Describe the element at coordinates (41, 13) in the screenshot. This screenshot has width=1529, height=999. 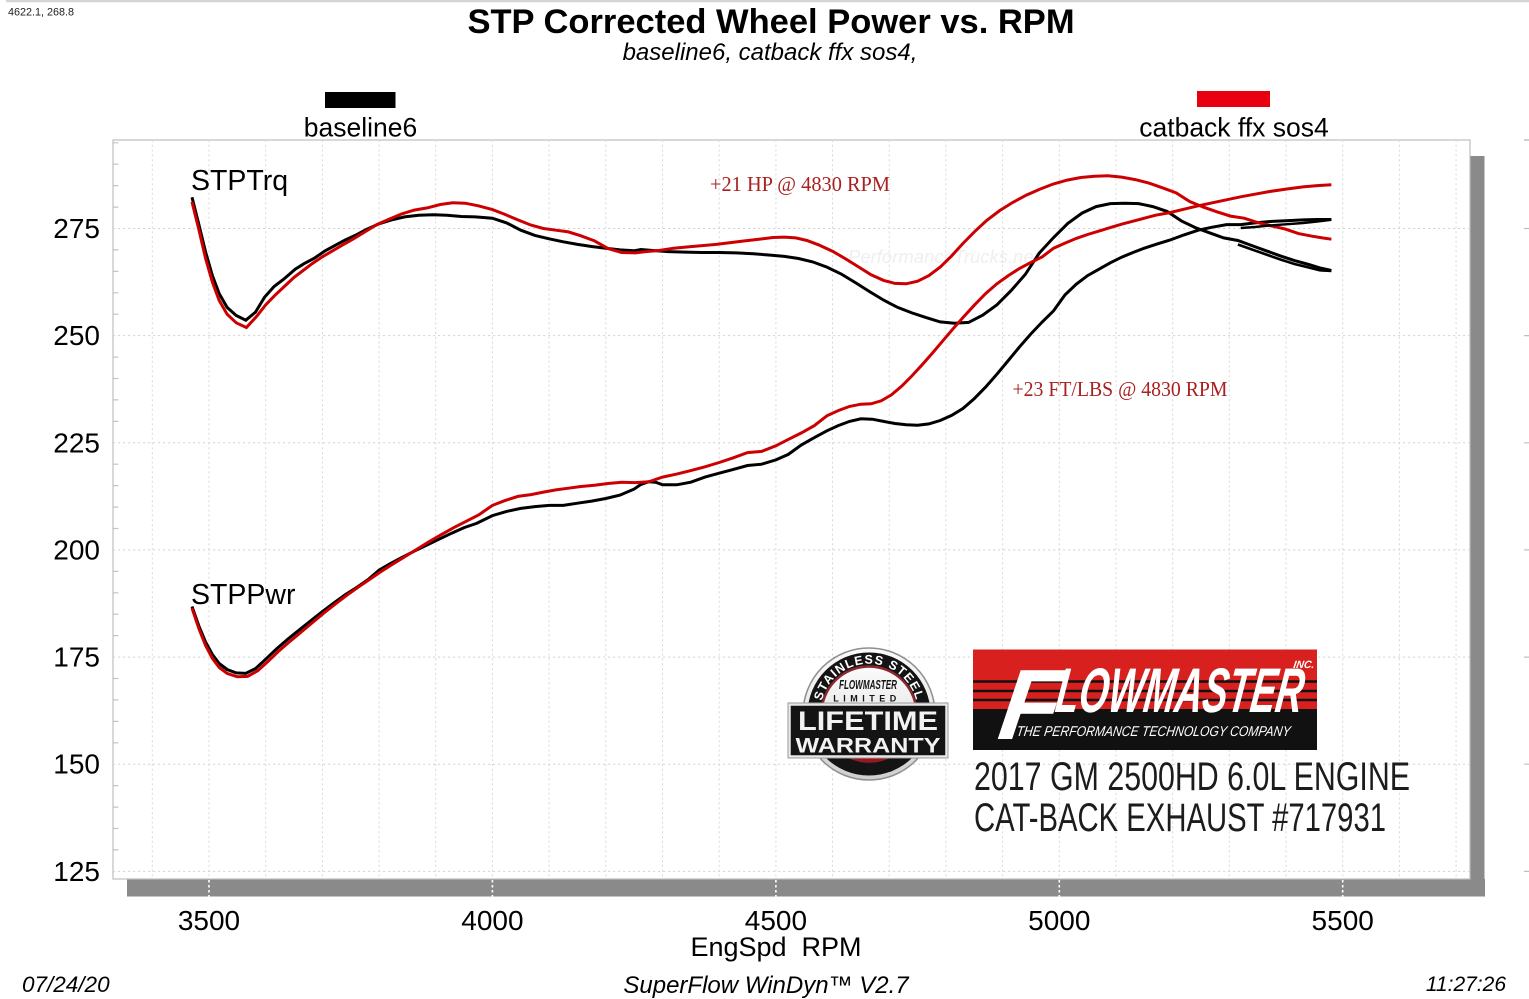
I see `svg-text: 4622.1, 268.8` at that location.